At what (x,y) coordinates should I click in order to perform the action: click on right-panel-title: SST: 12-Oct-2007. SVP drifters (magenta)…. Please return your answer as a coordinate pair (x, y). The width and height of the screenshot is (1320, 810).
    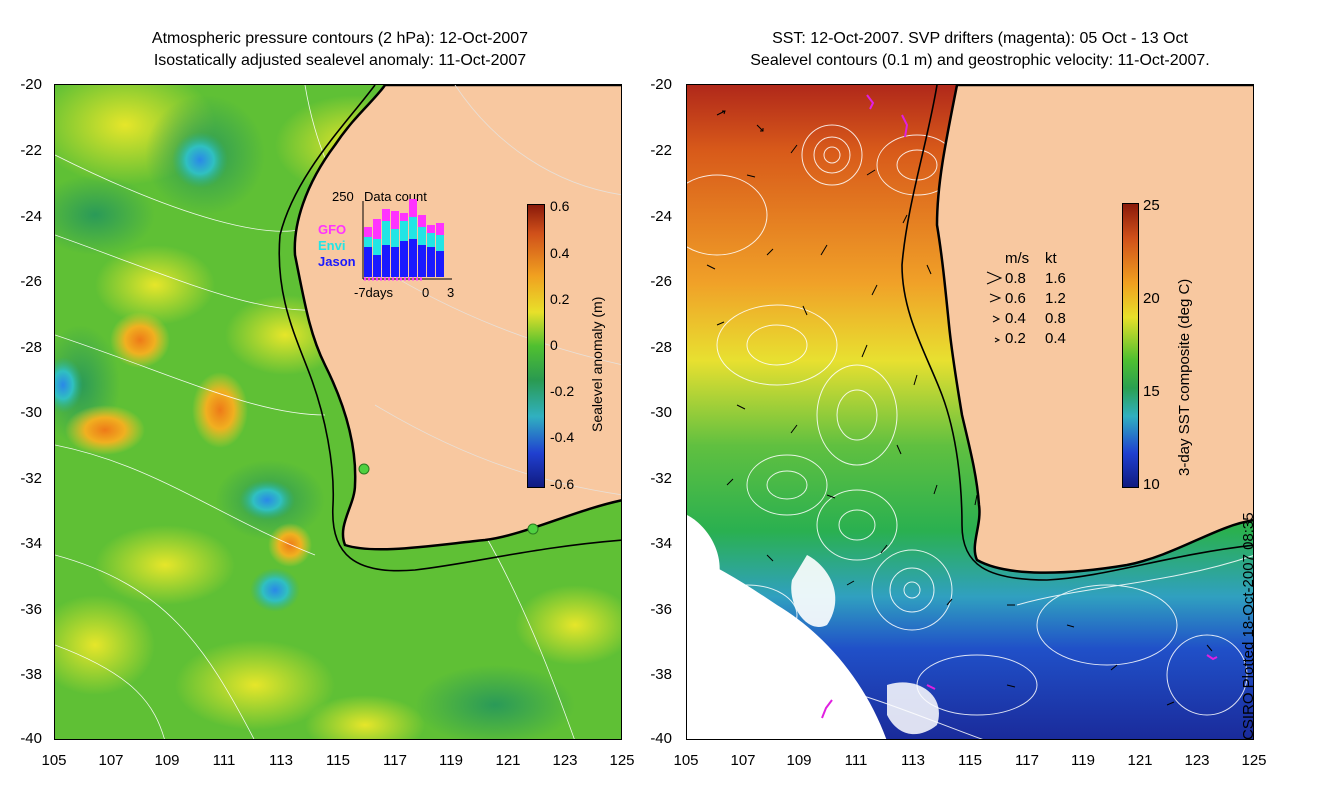
    Looking at the image, I should click on (980, 50).